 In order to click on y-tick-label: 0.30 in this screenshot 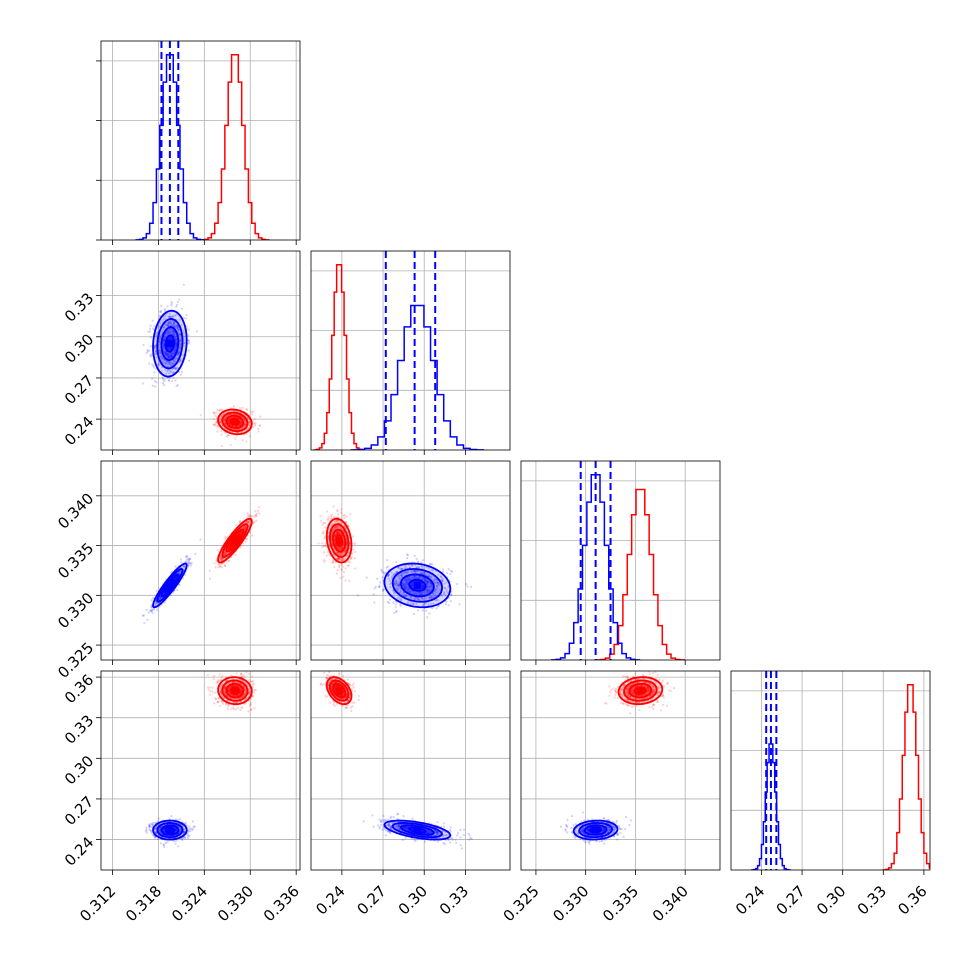, I will do `click(79, 348)`.